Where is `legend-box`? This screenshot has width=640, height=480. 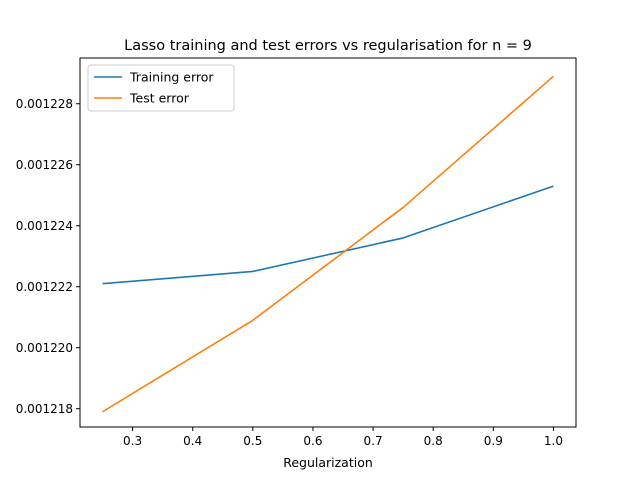
legend-box is located at coordinates (161, 88).